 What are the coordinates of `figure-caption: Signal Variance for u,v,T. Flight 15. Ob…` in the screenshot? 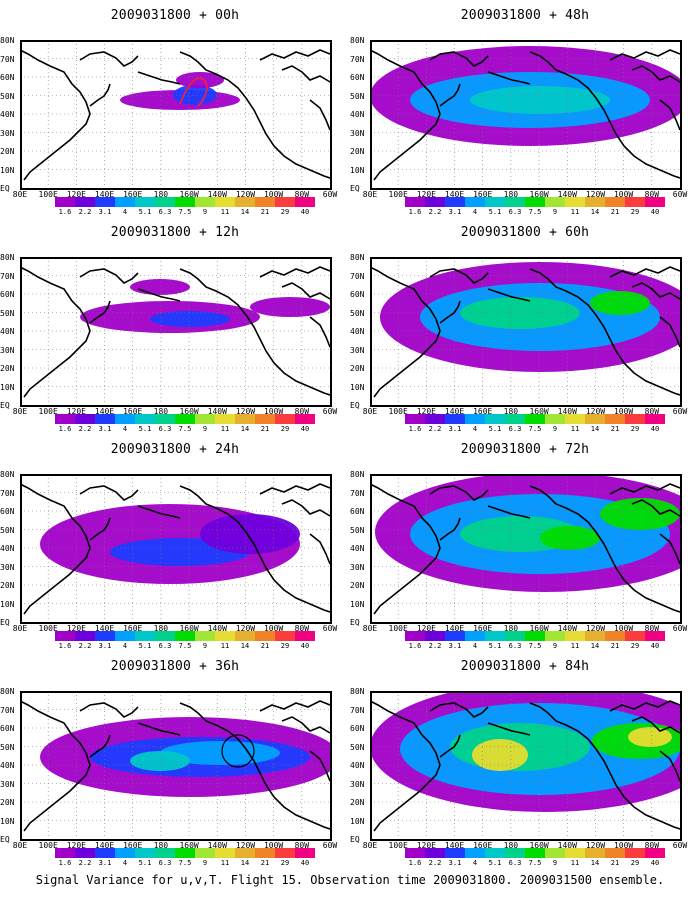 It's located at (350, 880).